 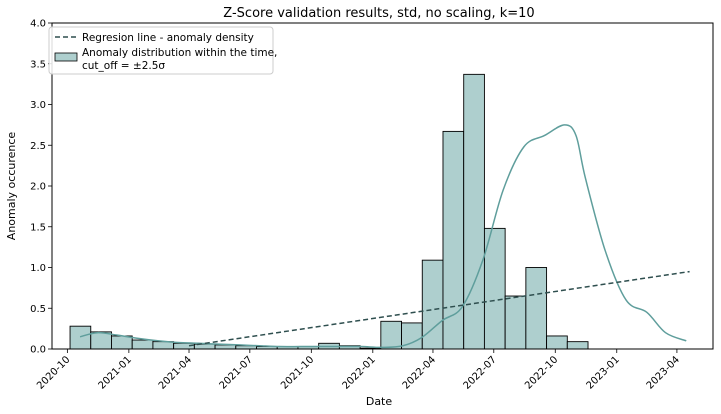 What do you see at coordinates (38, 350) in the screenshot?
I see `y-tick-label-0: 0.0` at bounding box center [38, 350].